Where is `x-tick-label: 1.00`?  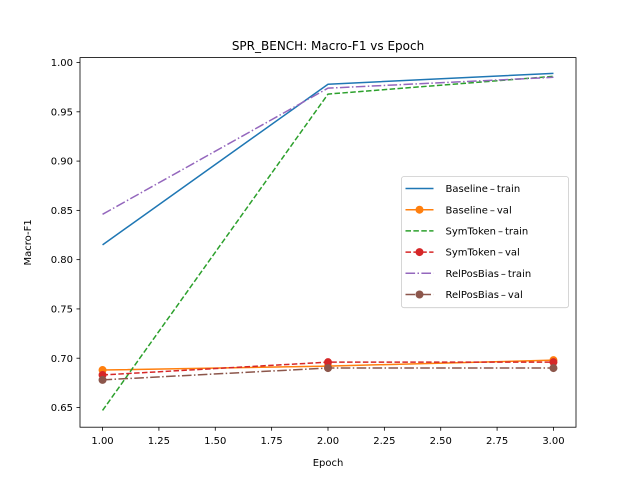 x-tick-label: 1.00 is located at coordinates (102, 441).